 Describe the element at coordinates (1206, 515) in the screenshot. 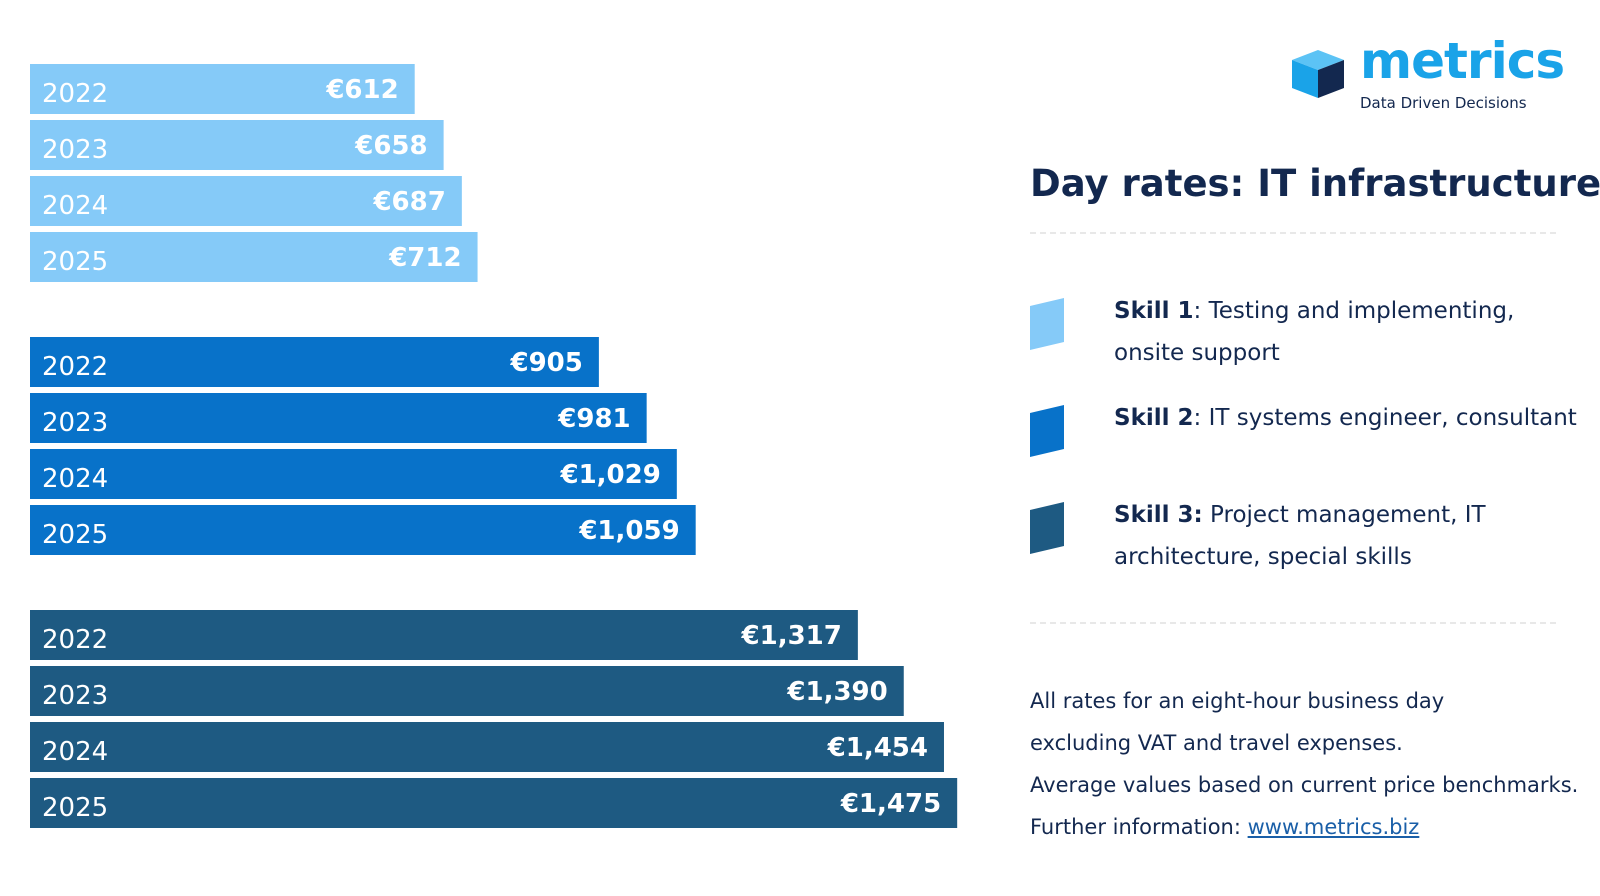

I see `legend-skill-3-separator` at that location.